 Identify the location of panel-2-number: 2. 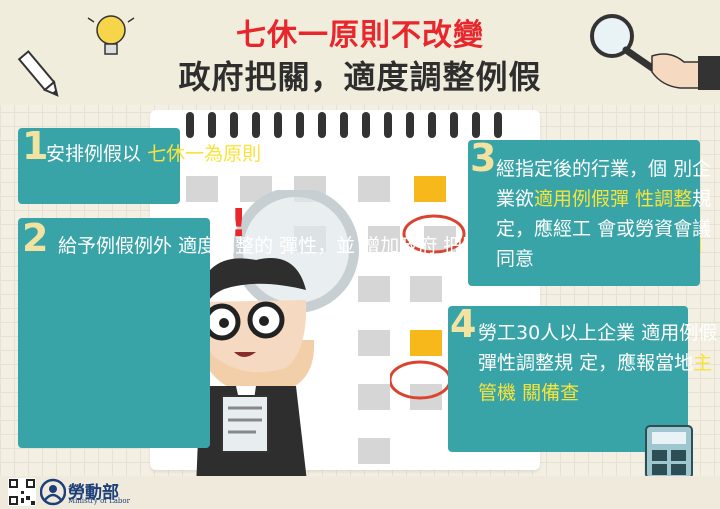
(35, 238).